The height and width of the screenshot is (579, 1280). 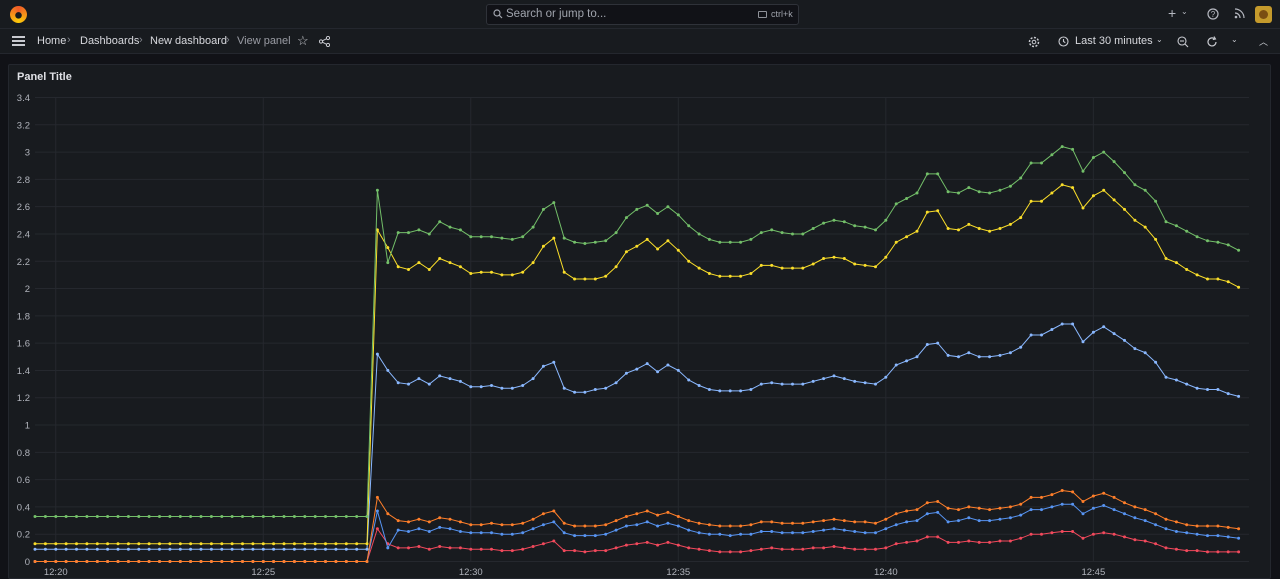 What do you see at coordinates (44, 77) in the screenshot?
I see `panel-title: Panel Title` at bounding box center [44, 77].